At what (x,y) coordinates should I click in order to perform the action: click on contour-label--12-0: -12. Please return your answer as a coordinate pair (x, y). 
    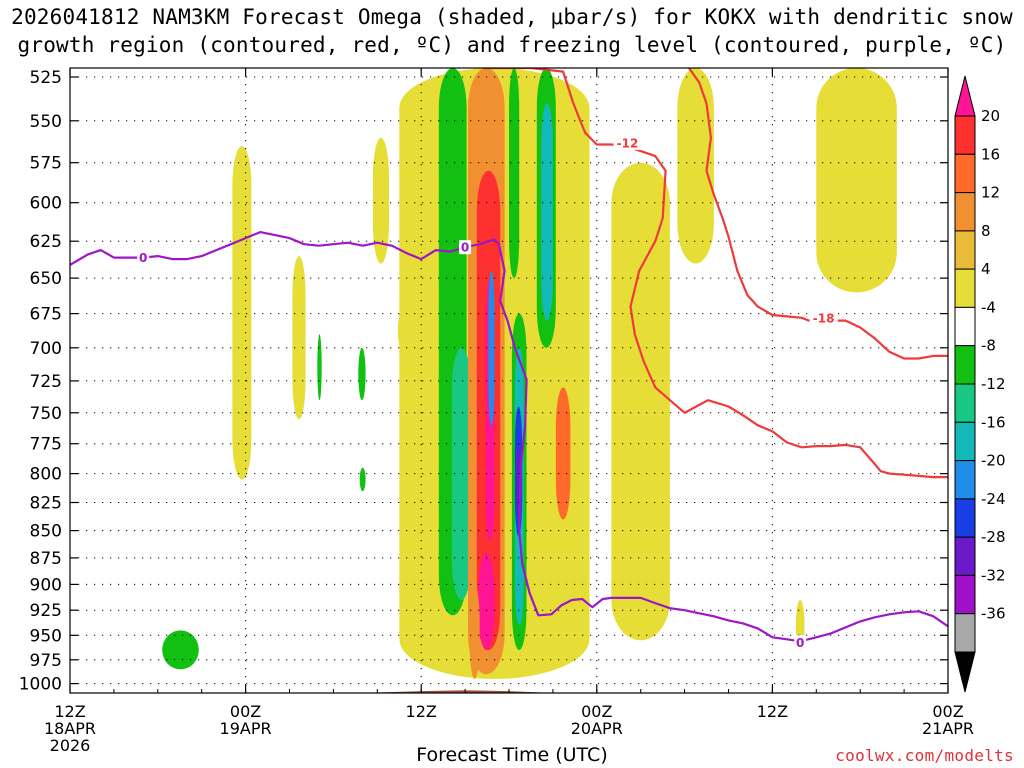
    Looking at the image, I should click on (628, 143).